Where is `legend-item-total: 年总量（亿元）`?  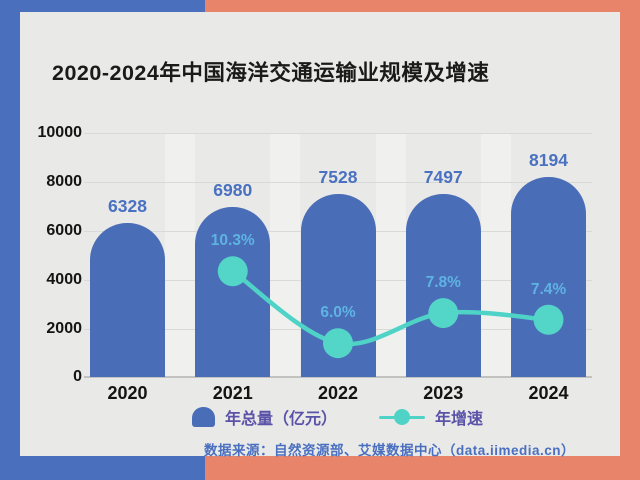 legend-item-total: 年总量（亿元） is located at coordinates (264, 417).